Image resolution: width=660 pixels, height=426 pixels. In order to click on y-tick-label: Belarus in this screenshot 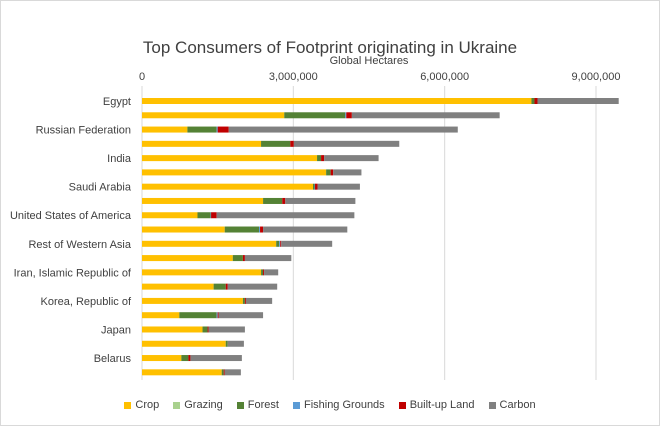, I will do `click(113, 359)`.